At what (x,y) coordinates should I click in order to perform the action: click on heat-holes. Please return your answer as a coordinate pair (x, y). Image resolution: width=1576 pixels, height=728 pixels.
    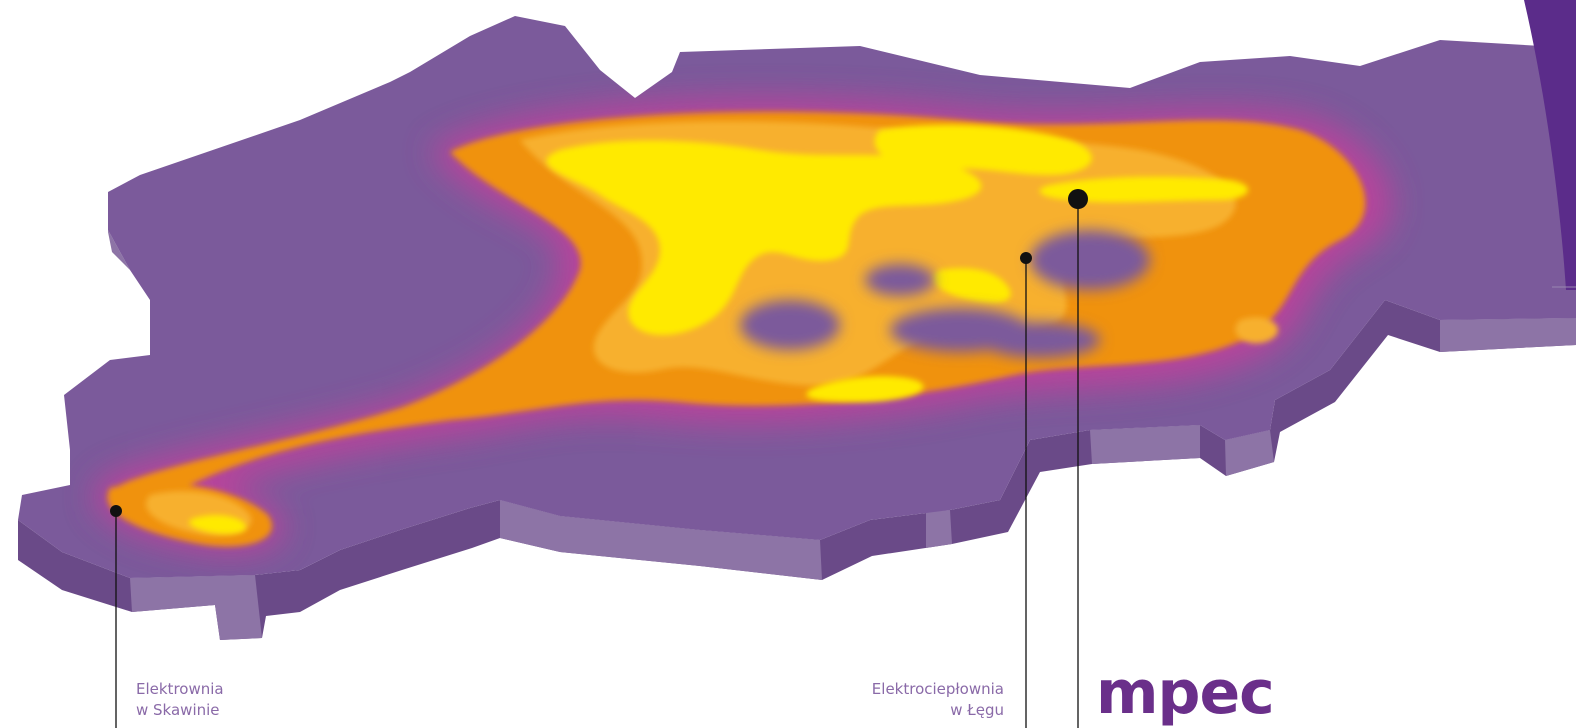
    Looking at the image, I should click on (945, 294).